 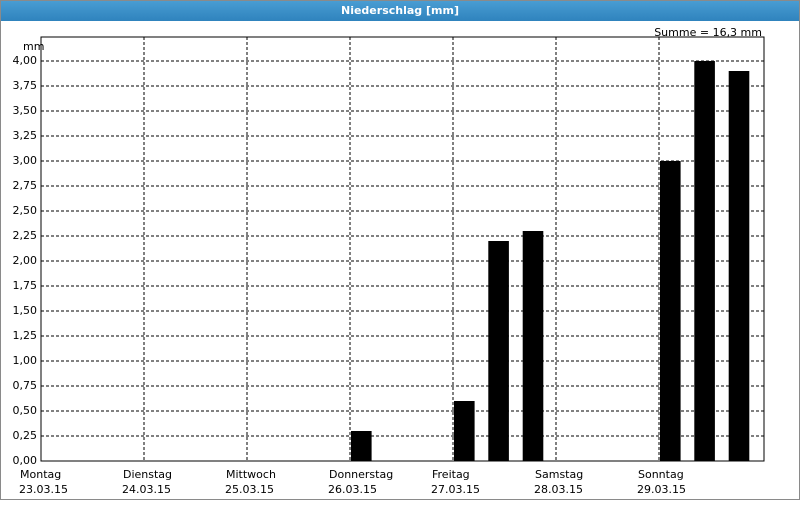 I want to click on y-tick-label: 2,50, so click(x=25, y=210).